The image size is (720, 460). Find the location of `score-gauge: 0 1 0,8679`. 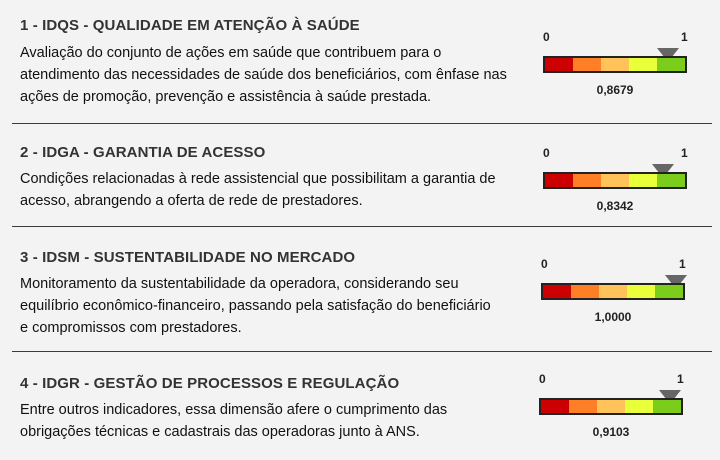

score-gauge: 0 1 0,8679 is located at coordinates (623, 70).